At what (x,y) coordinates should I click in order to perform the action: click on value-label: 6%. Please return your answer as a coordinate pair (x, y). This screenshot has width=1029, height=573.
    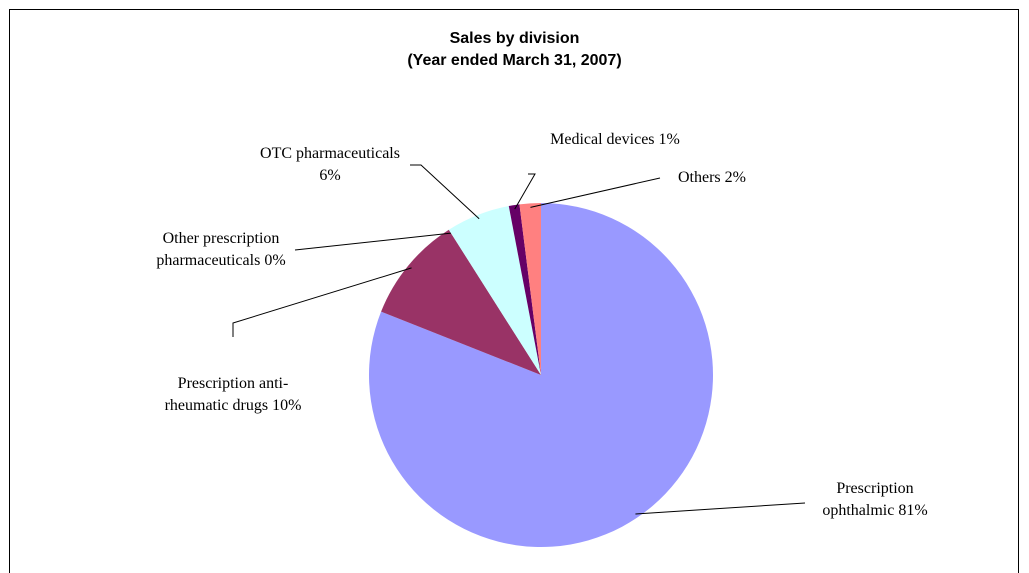
    Looking at the image, I should click on (330, 175).